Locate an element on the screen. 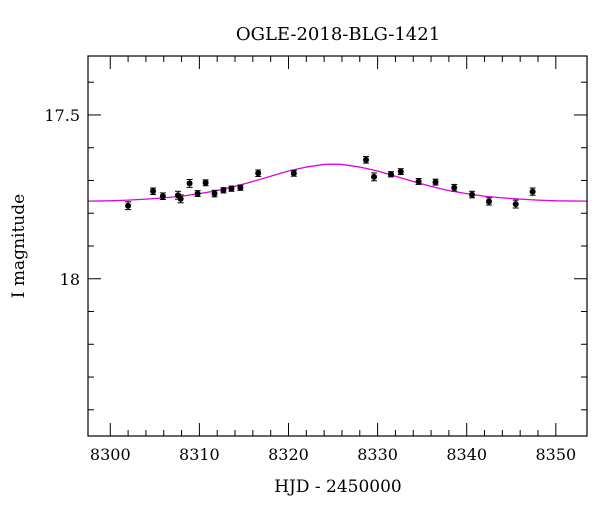  x-axis-label: HJD - 2450000 is located at coordinates (338, 487).